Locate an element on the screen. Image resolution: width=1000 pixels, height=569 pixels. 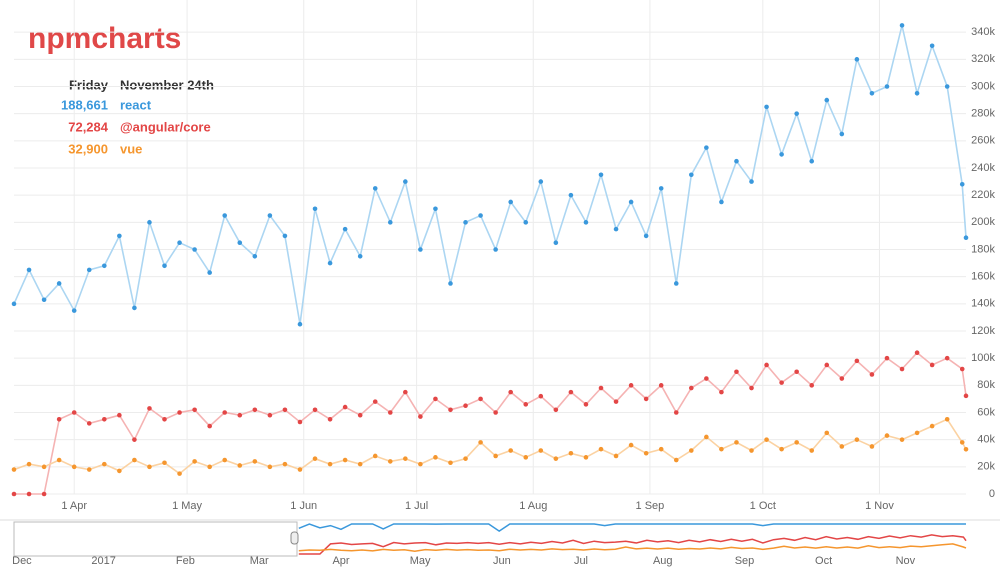
y-tick-label: 260k is located at coordinates (983, 141).